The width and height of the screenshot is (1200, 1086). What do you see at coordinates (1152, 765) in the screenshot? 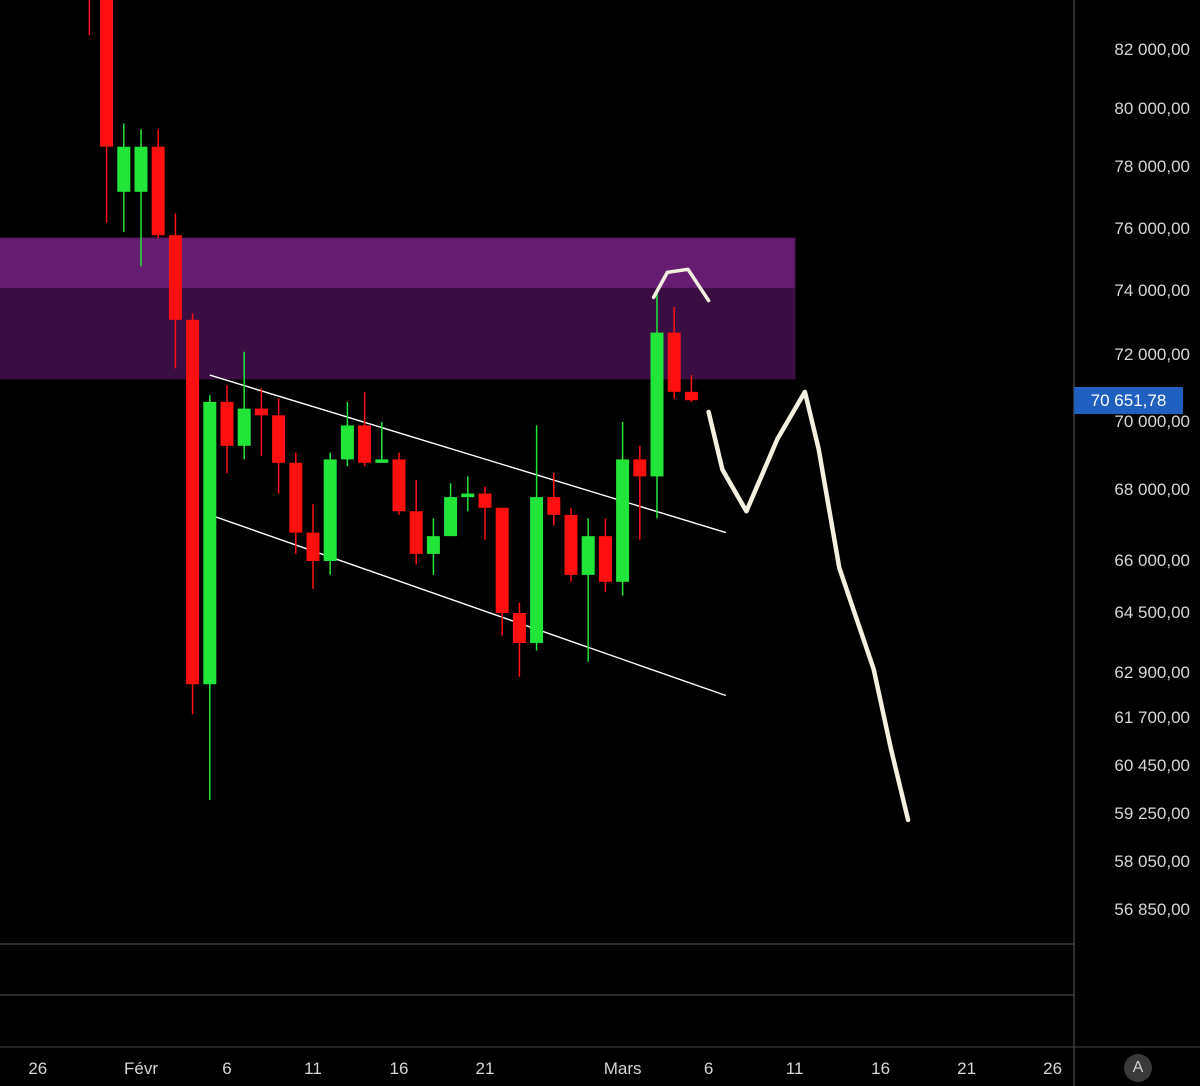
I see `price-tick-label: 60 450,00` at bounding box center [1152, 765].